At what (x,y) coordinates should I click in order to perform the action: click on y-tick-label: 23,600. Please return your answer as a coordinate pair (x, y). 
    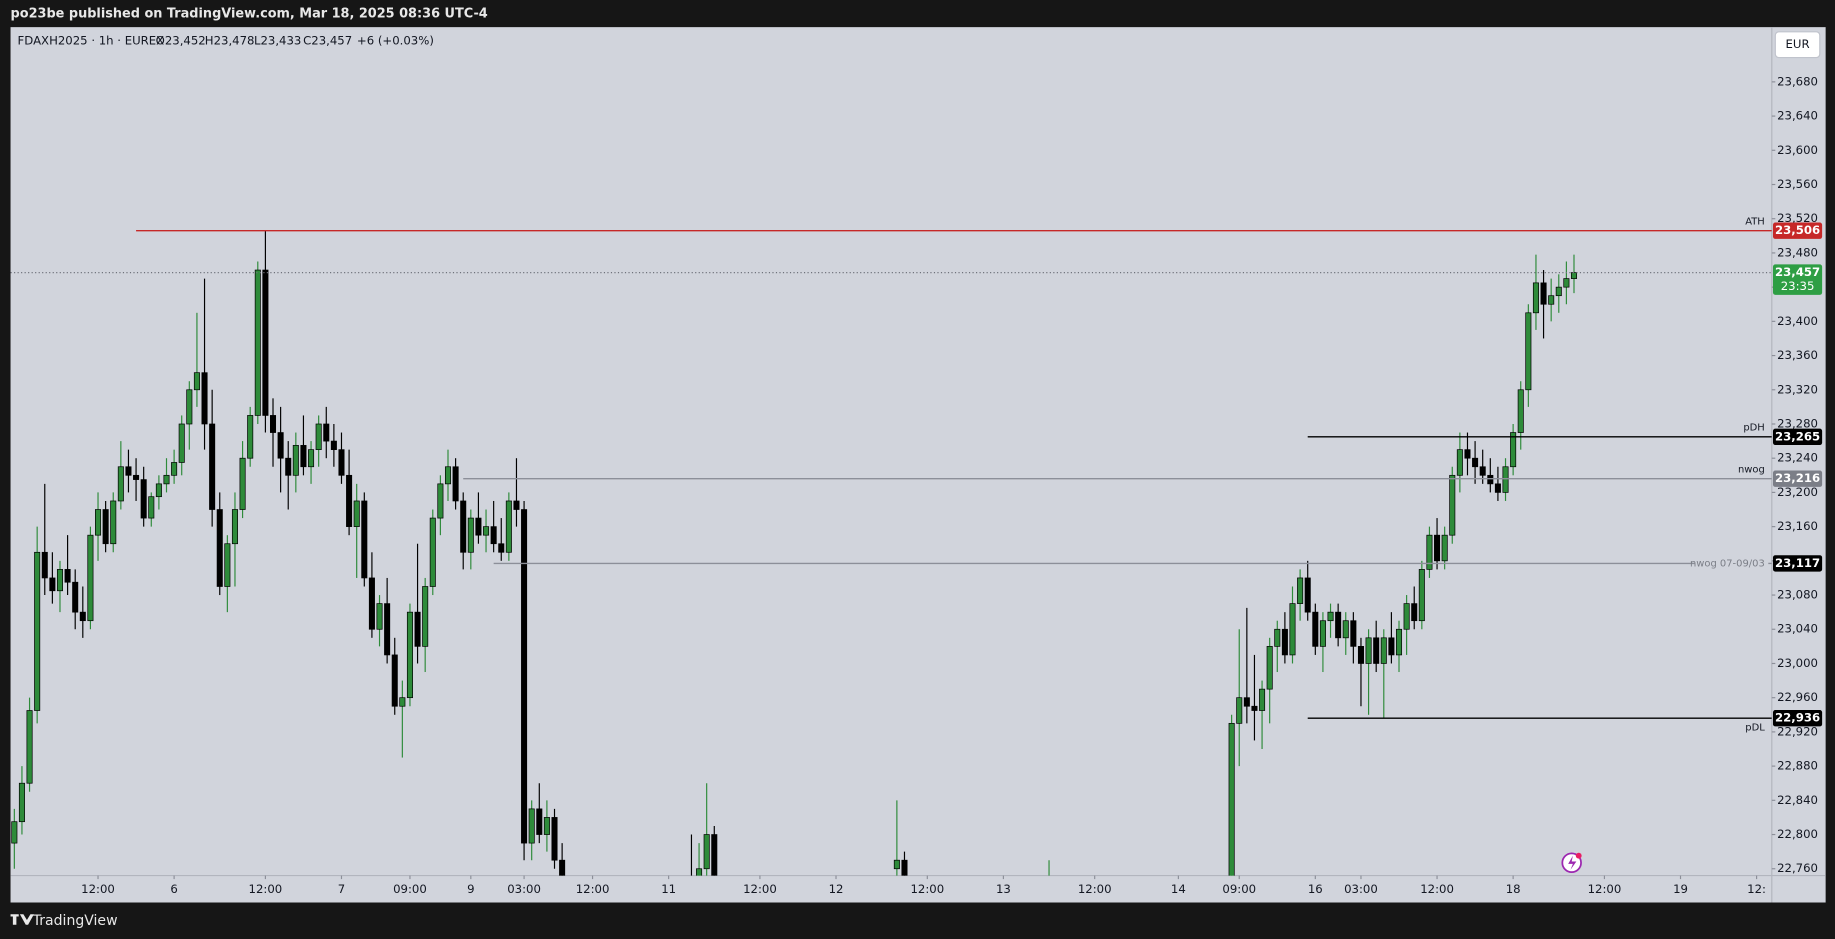
    Looking at the image, I should click on (1797, 150).